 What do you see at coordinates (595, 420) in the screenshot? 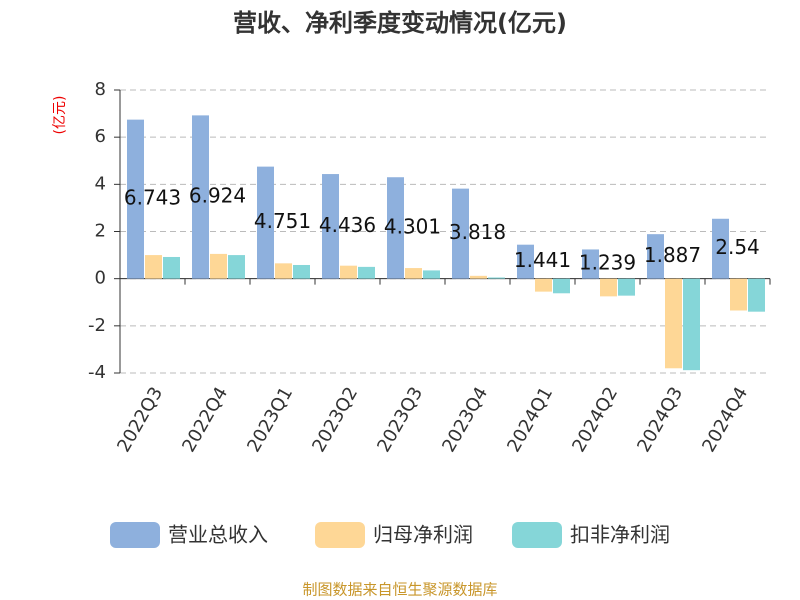
I see `x-tick-label: 2024Q2` at bounding box center [595, 420].